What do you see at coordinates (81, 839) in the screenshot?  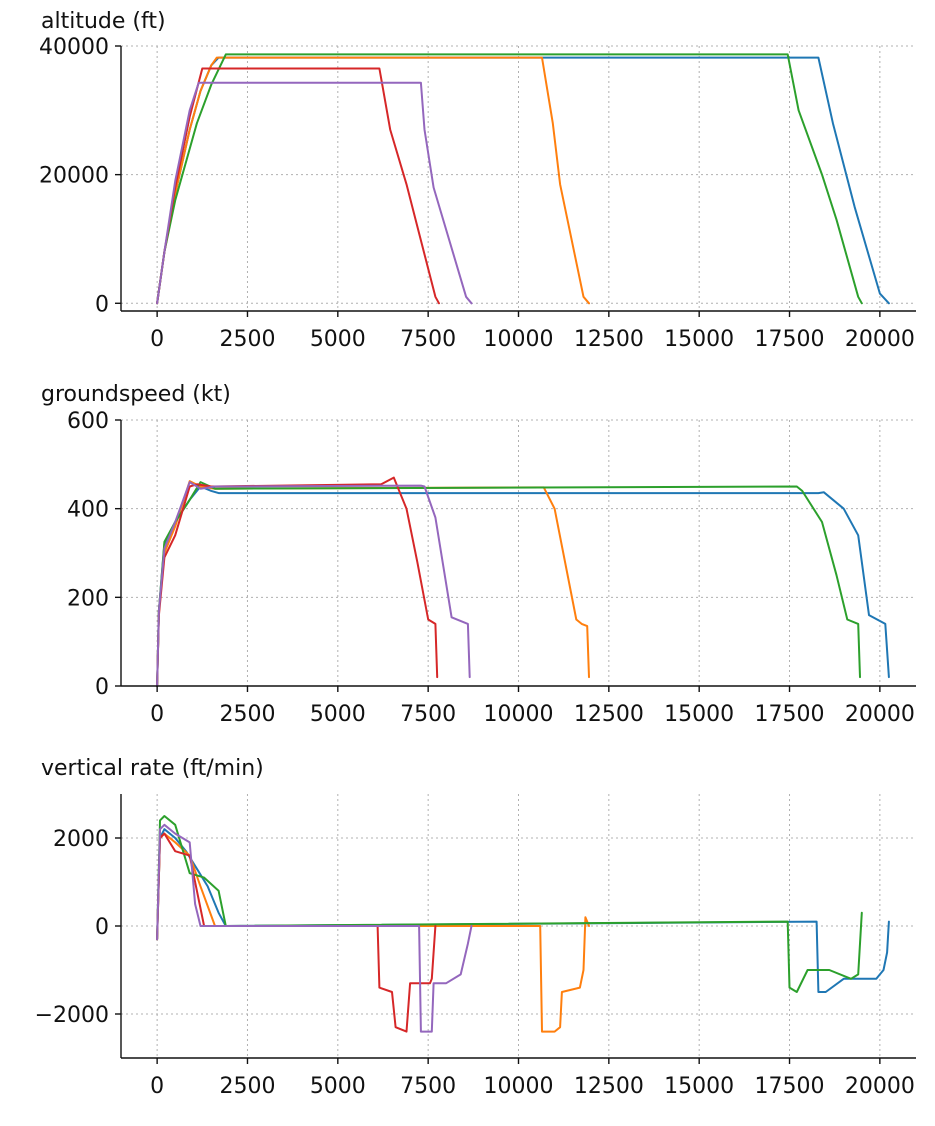 I see `y-tick-label: 2000` at bounding box center [81, 839].